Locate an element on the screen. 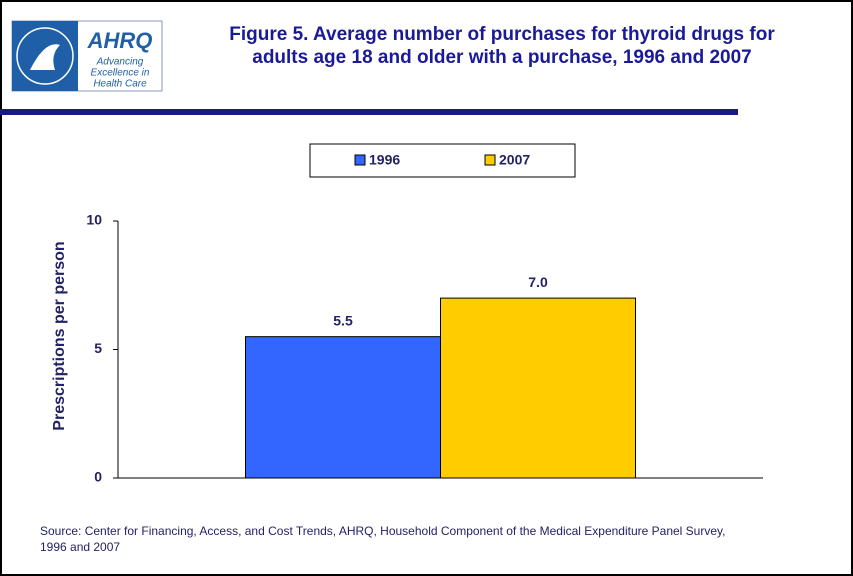 The height and width of the screenshot is (576, 853). legend-label: 1996 is located at coordinates (384, 160).